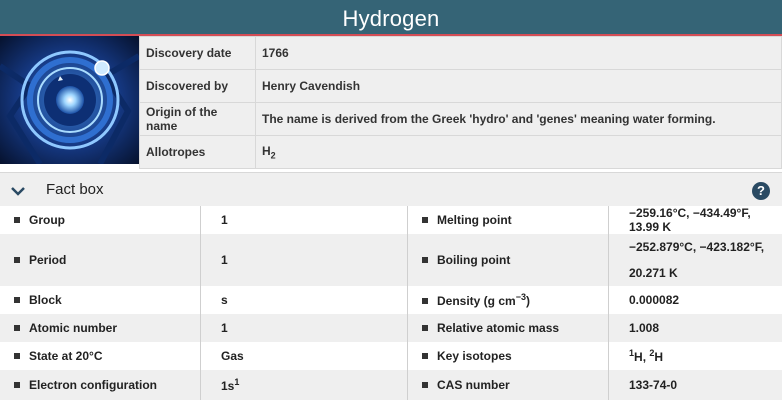  I want to click on info-value: 1766, so click(518, 53).